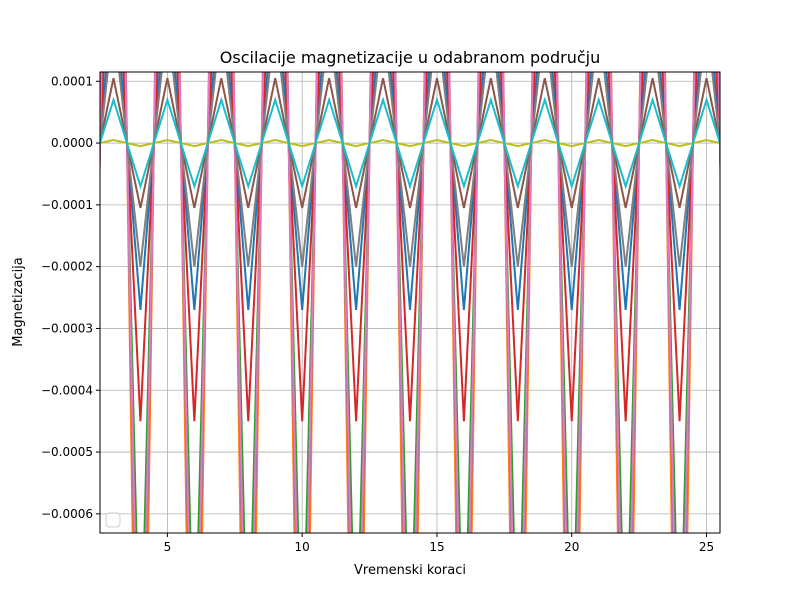 The width and height of the screenshot is (800, 600). Describe the element at coordinates (706, 547) in the screenshot. I see `x-tick-label: 25` at that location.